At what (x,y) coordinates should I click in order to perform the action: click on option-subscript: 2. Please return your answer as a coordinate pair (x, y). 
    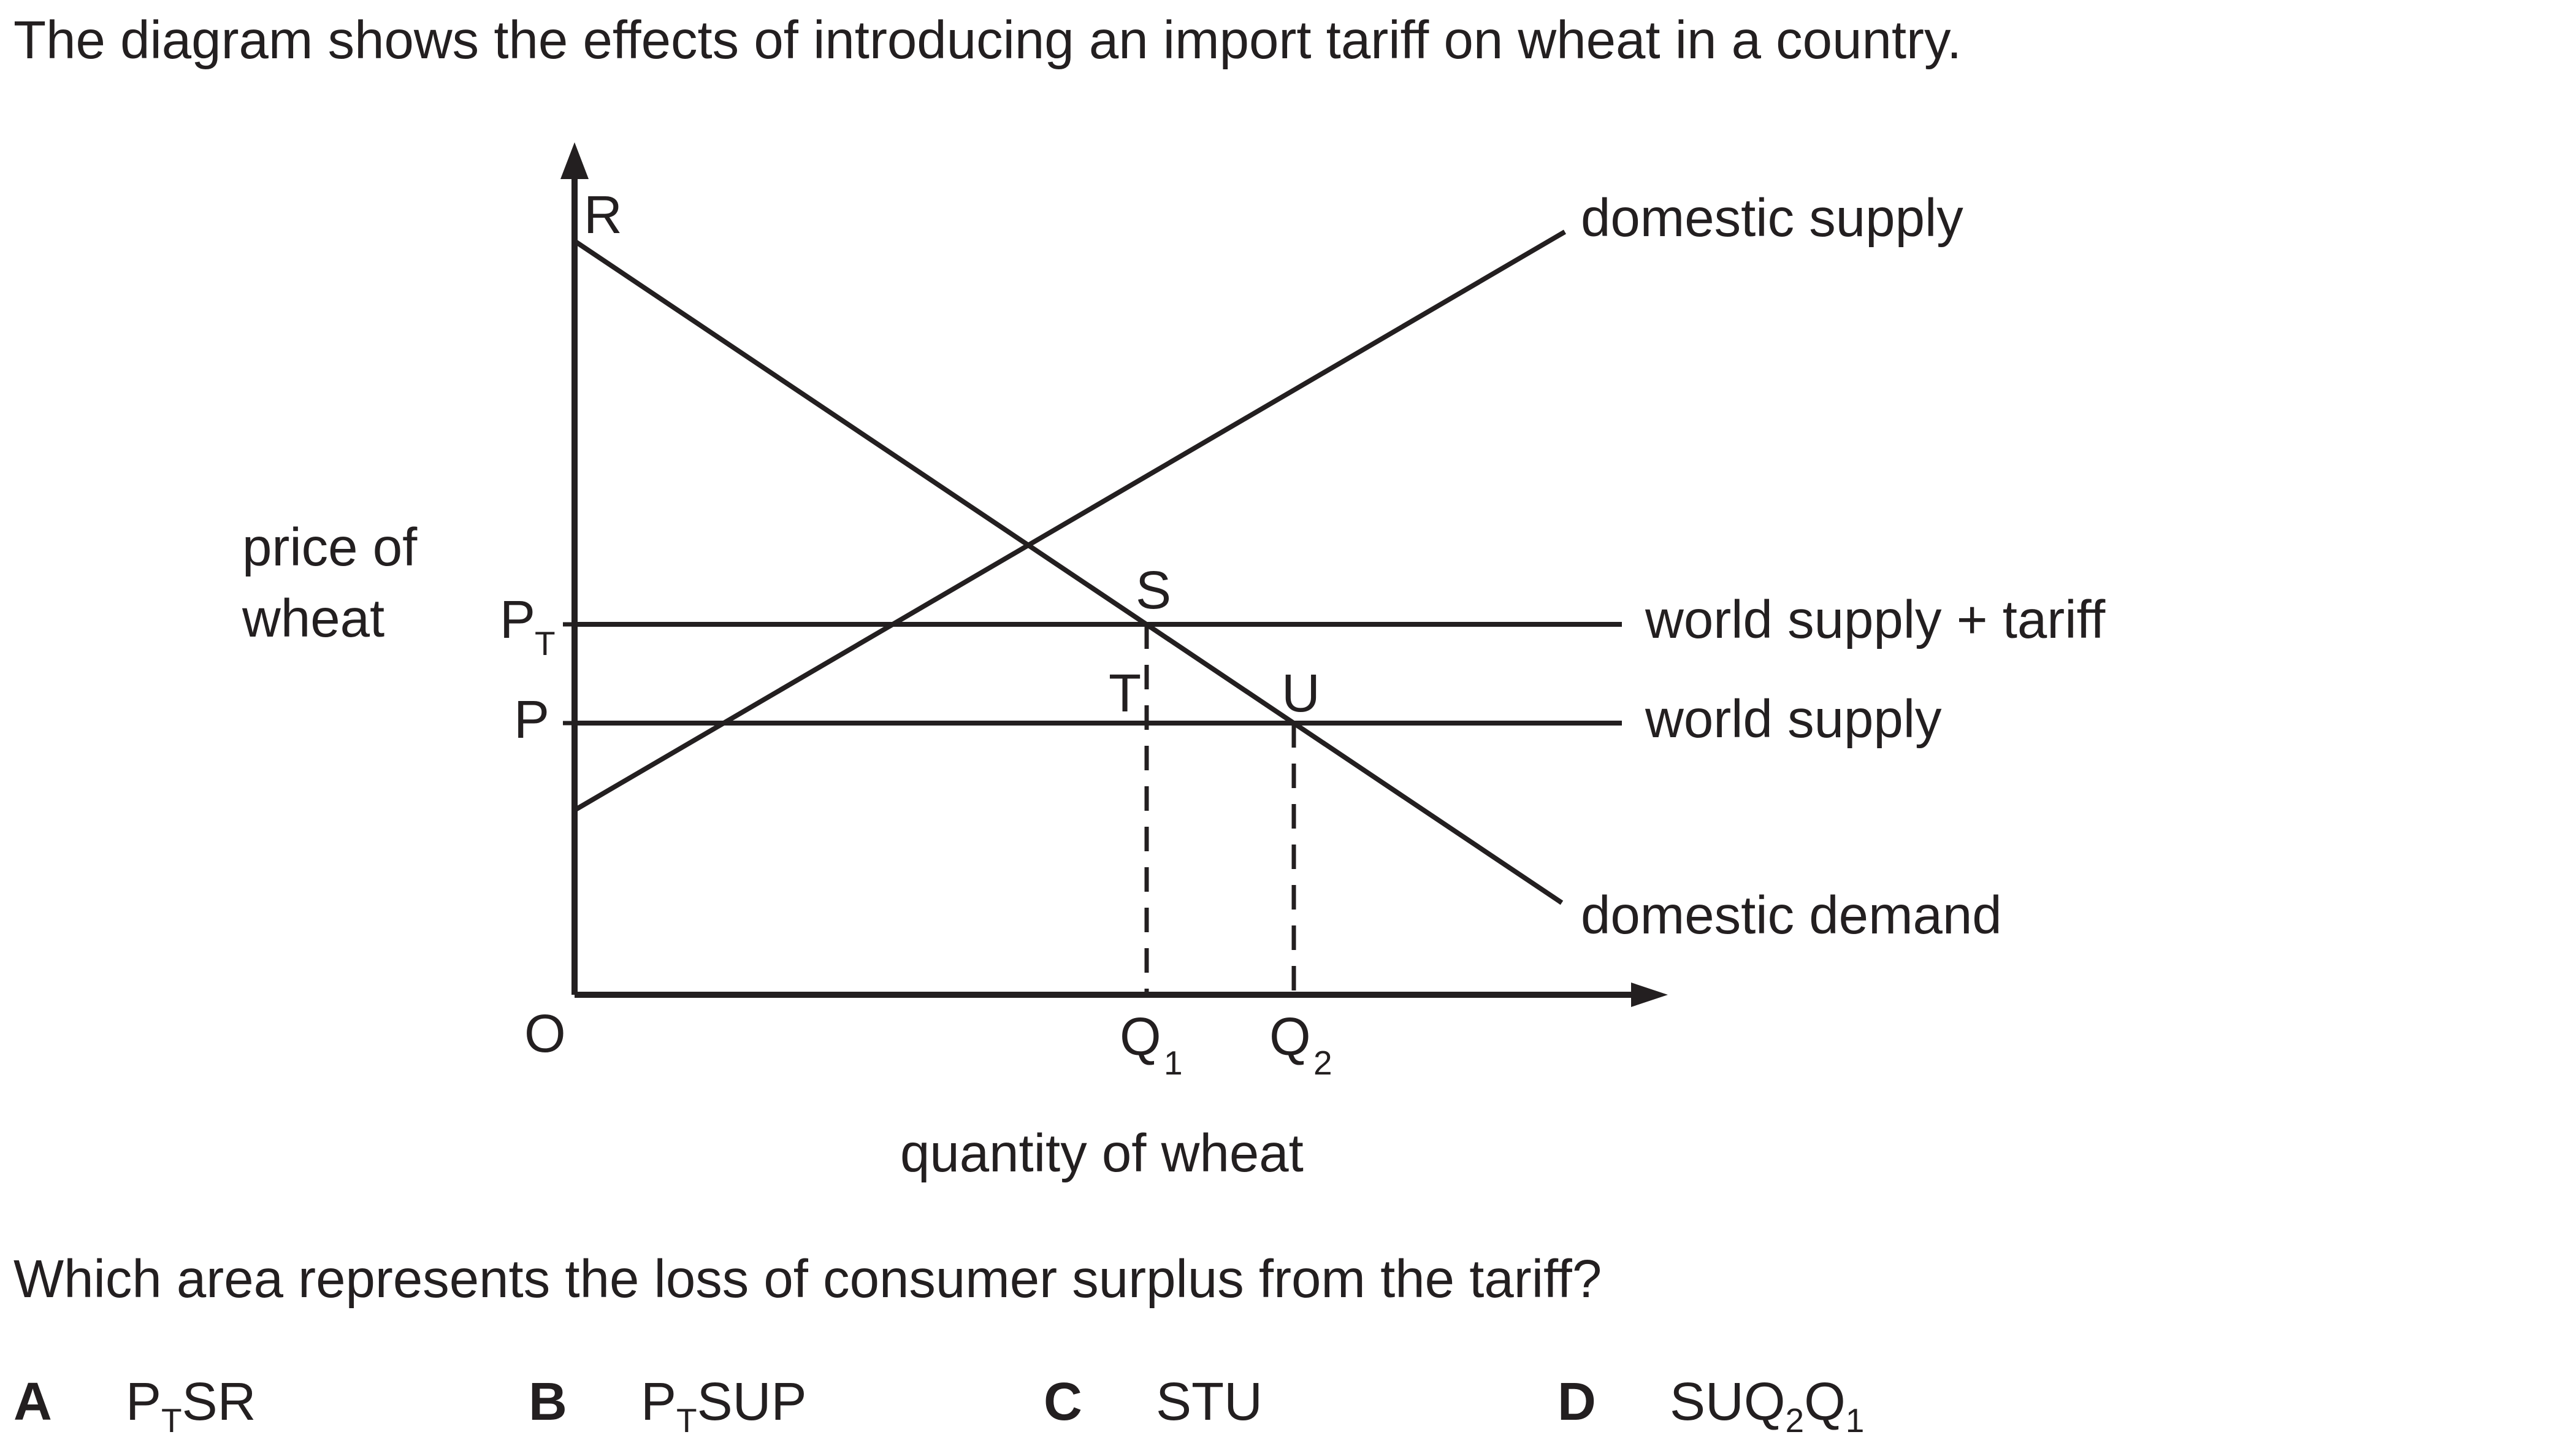
    Looking at the image, I should click on (1795, 1420).